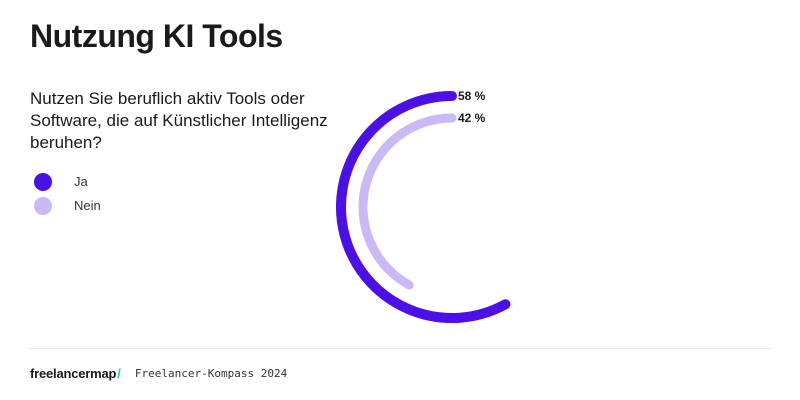 The image size is (800, 400). What do you see at coordinates (67, 181) in the screenshot?
I see `legend-item-ja: Ja` at bounding box center [67, 181].